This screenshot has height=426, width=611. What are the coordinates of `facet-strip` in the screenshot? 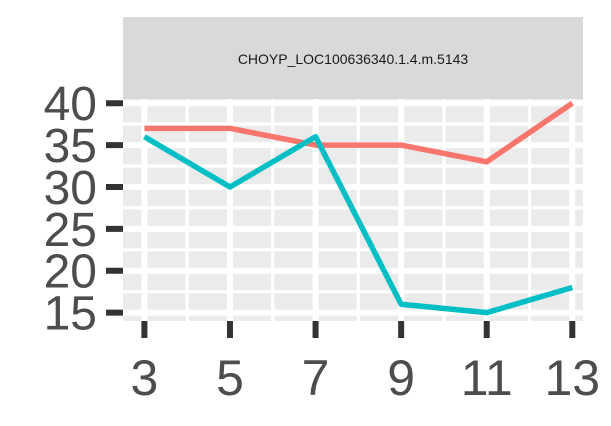 It's located at (353, 58).